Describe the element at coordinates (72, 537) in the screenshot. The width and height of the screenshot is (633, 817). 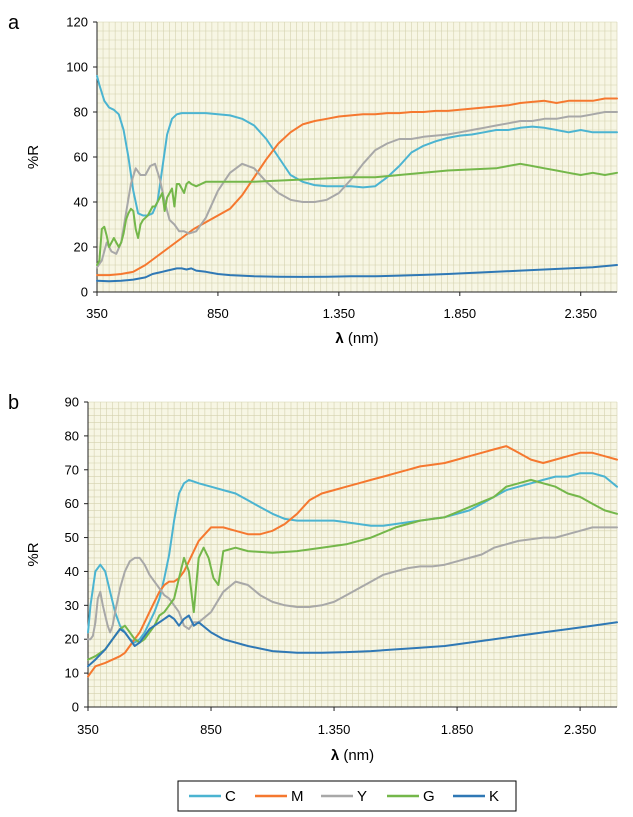
I see `y-tick-label: 50` at that location.